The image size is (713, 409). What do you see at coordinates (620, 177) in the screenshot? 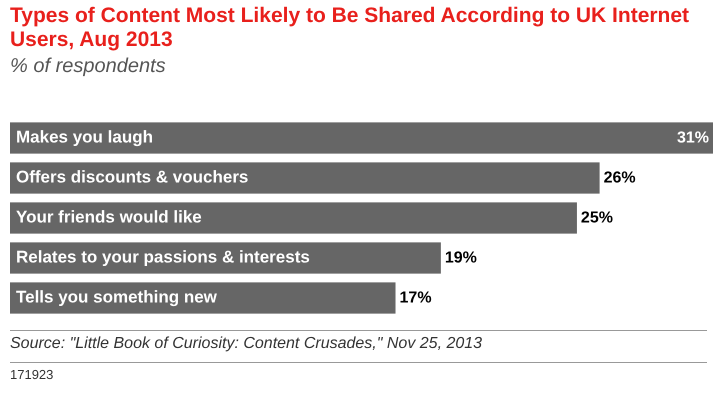
I see `data-label: 26%` at bounding box center [620, 177].